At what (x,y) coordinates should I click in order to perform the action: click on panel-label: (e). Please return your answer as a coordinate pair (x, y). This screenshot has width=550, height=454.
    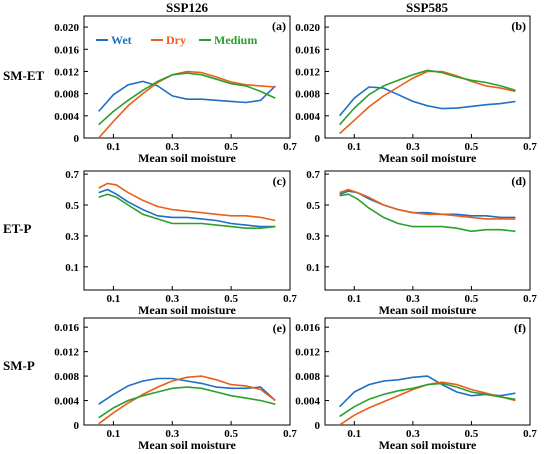
    Looking at the image, I should click on (279, 328).